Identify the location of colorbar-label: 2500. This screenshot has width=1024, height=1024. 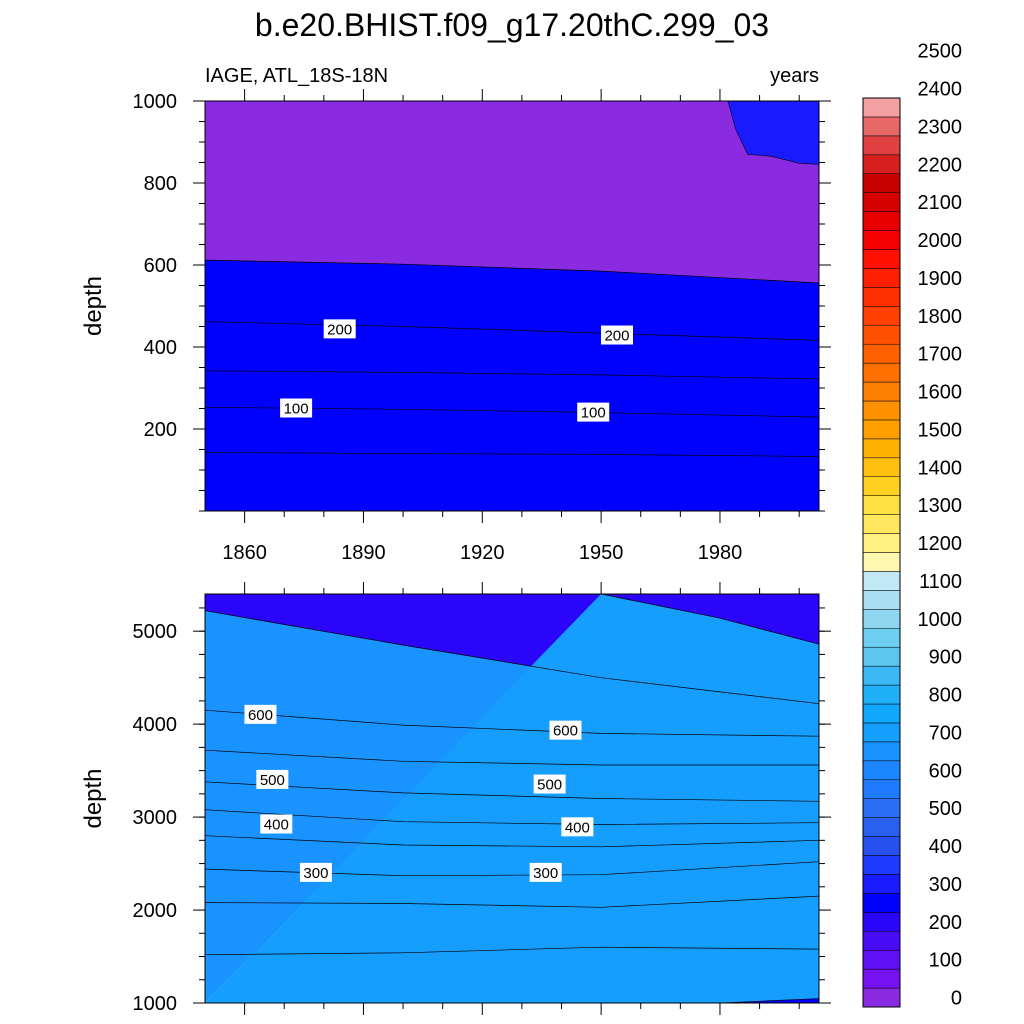
(940, 52).